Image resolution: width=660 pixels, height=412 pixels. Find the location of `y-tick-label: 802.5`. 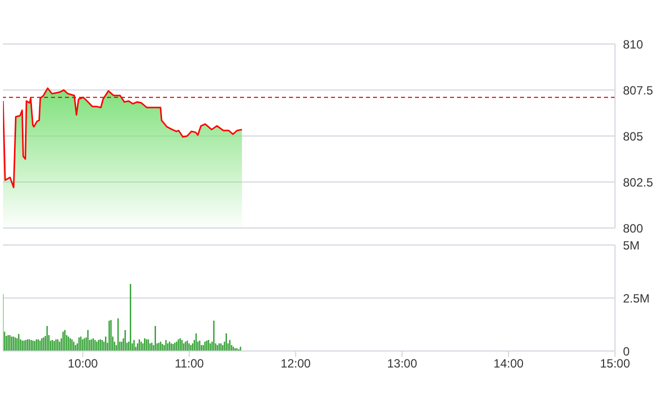

y-tick-label: 802.5 is located at coordinates (638, 182).